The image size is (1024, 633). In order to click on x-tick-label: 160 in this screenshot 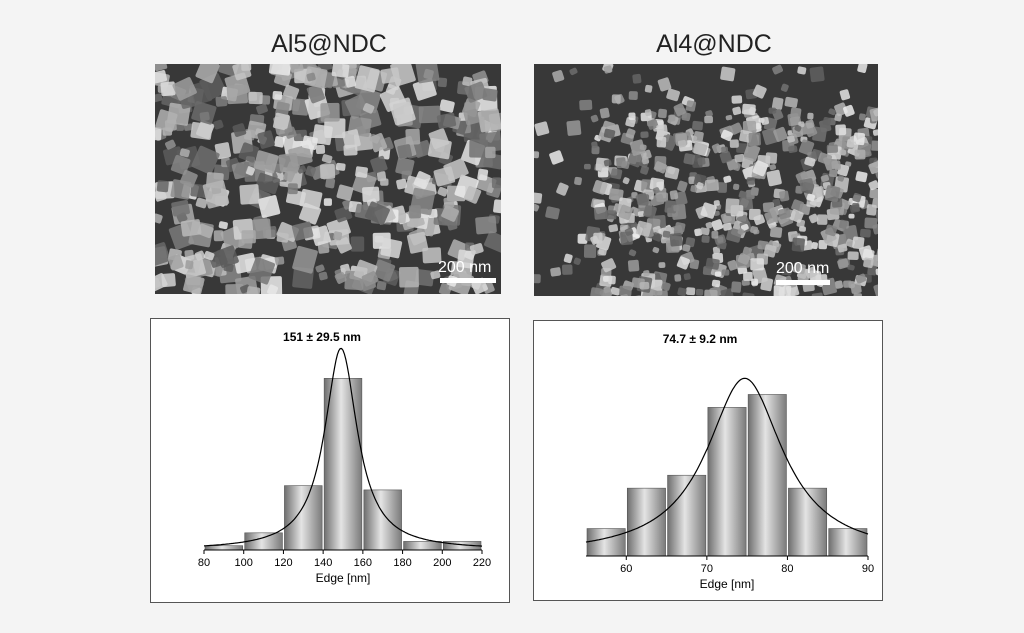, I will do `click(363, 563)`.